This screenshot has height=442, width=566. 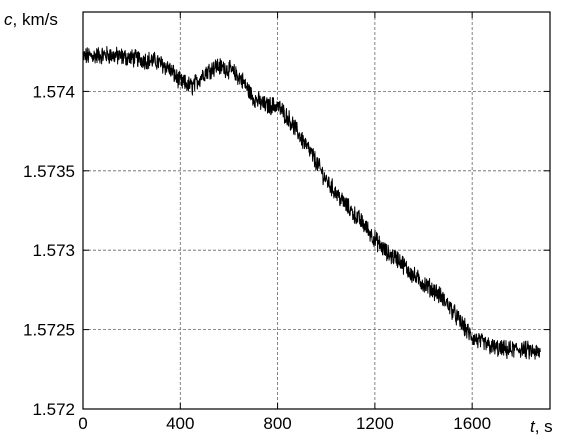 I want to click on y-tick-label: 1.574, so click(x=53, y=91).